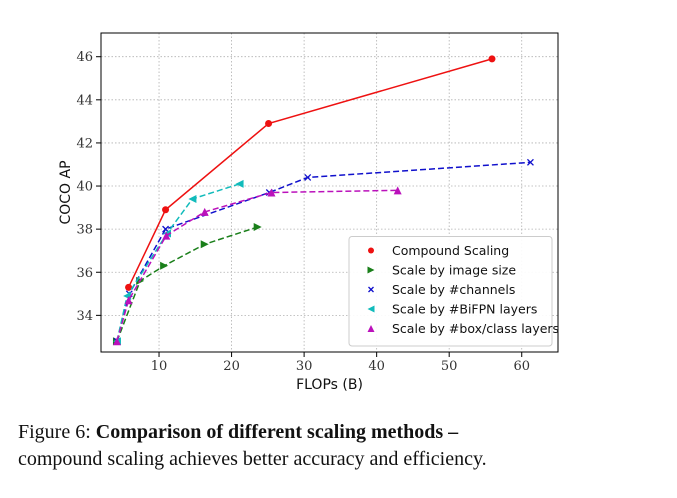  Describe the element at coordinates (231, 366) in the screenshot. I see `x-tick-label: 20` at that location.